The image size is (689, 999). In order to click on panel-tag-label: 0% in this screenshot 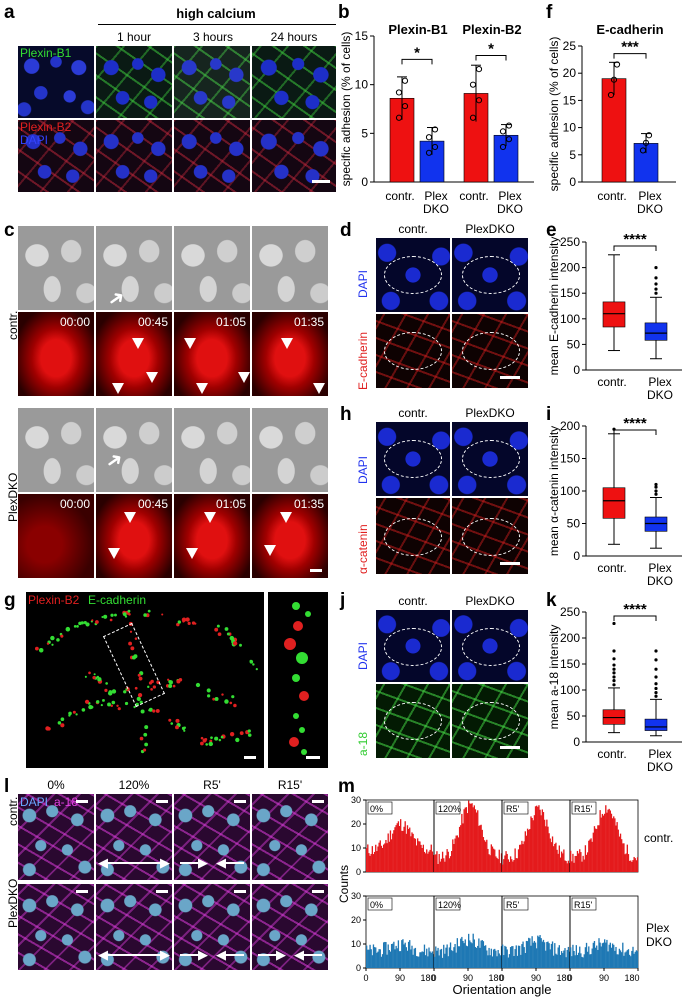, I will do `click(376, 809)`.